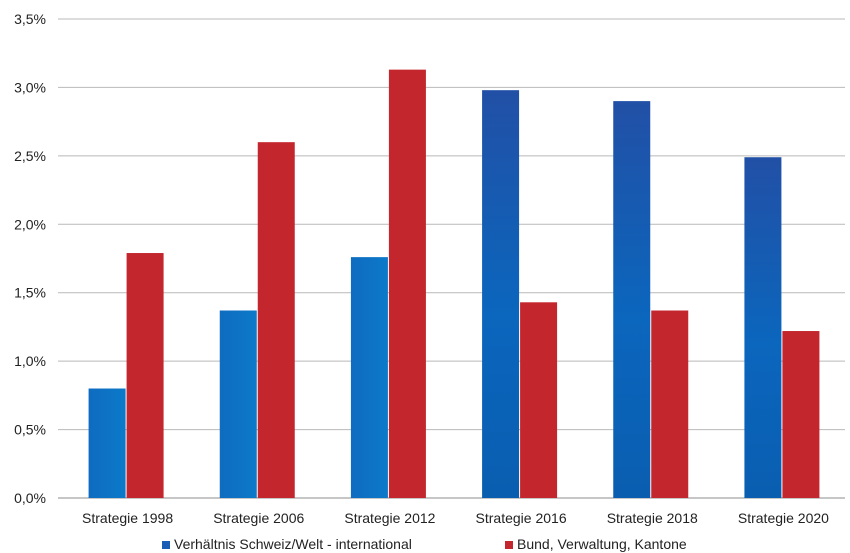  Describe the element at coordinates (258, 518) in the screenshot. I see `x-tick-label: Strategie 2006` at that location.